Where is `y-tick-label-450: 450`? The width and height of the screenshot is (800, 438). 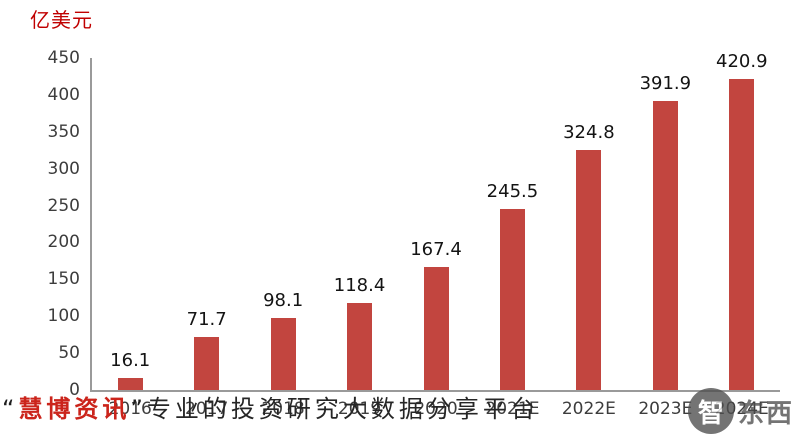 y-tick-label-450: 450 is located at coordinates (63, 58).